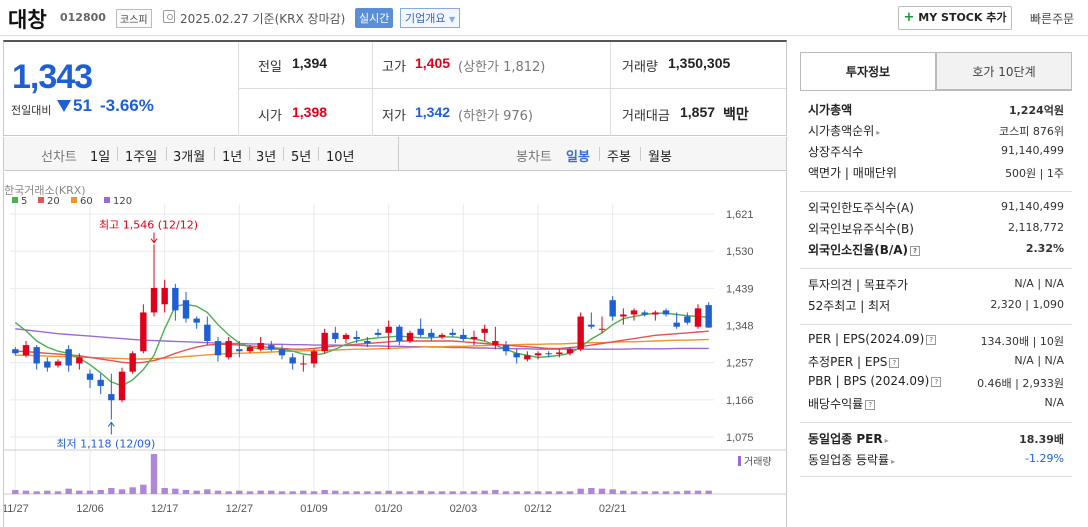  I want to click on candle-monthly: 월봉, so click(660, 157).